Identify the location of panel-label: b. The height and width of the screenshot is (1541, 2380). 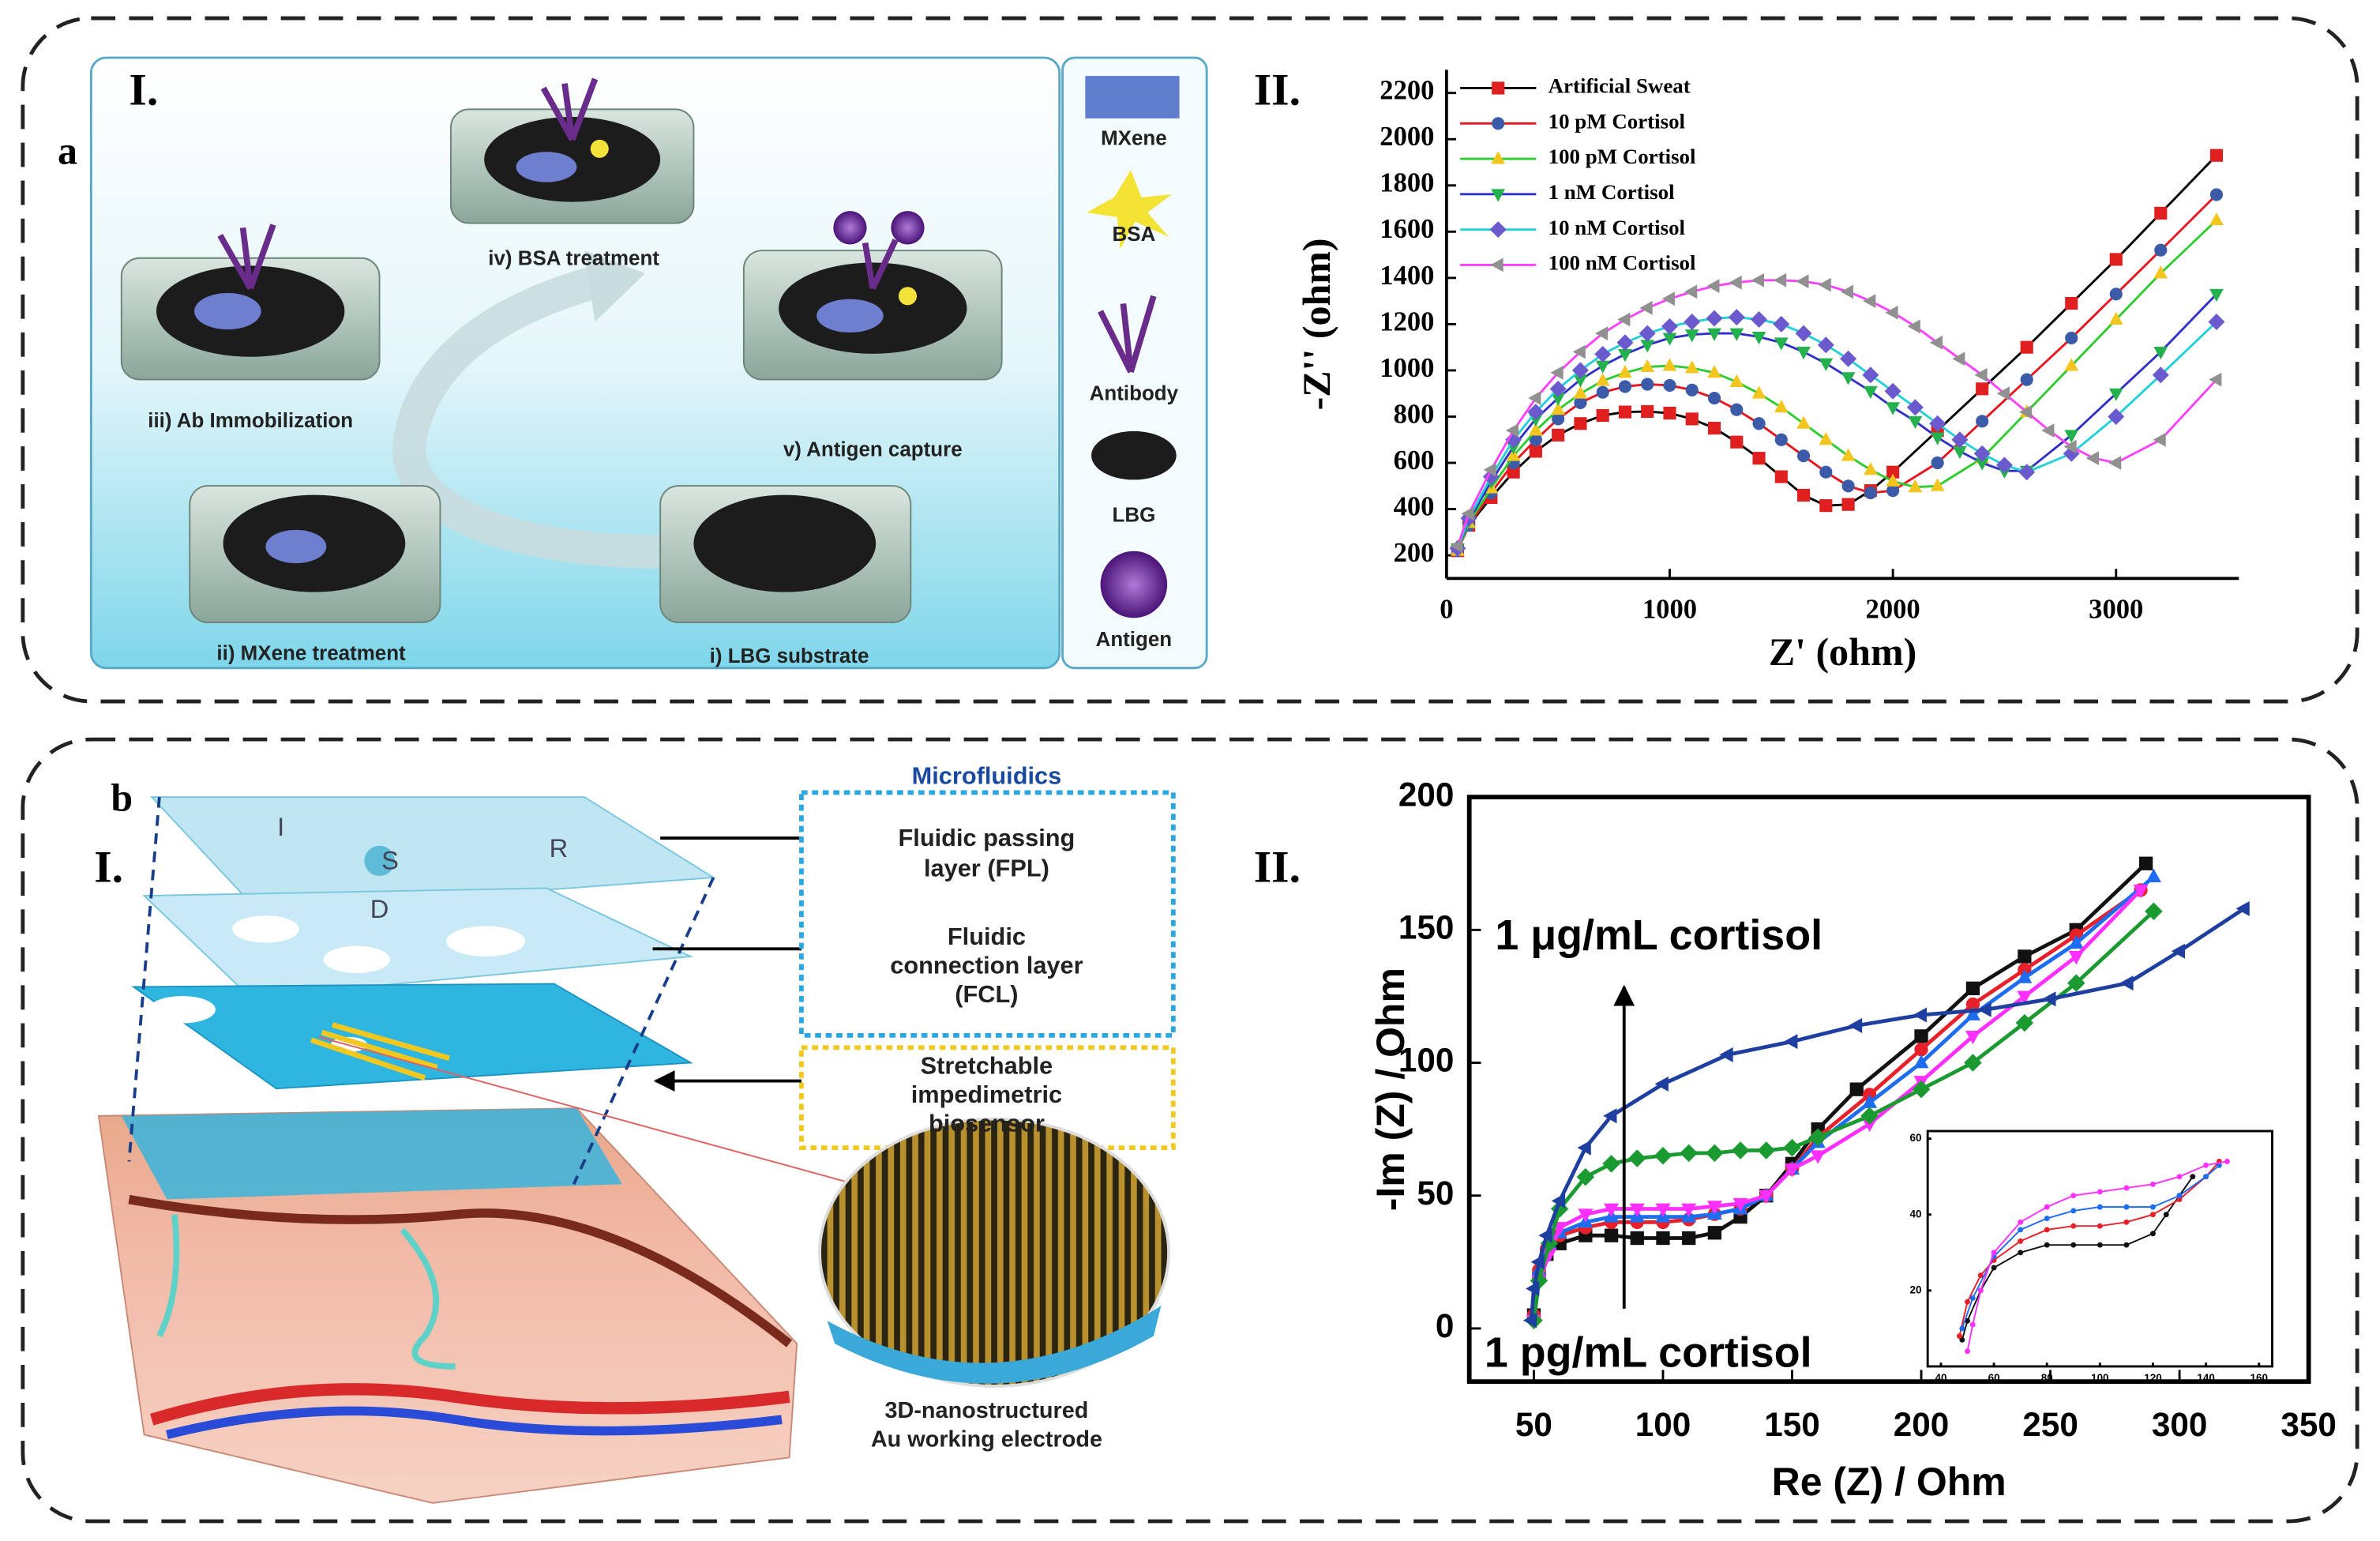
(122, 797).